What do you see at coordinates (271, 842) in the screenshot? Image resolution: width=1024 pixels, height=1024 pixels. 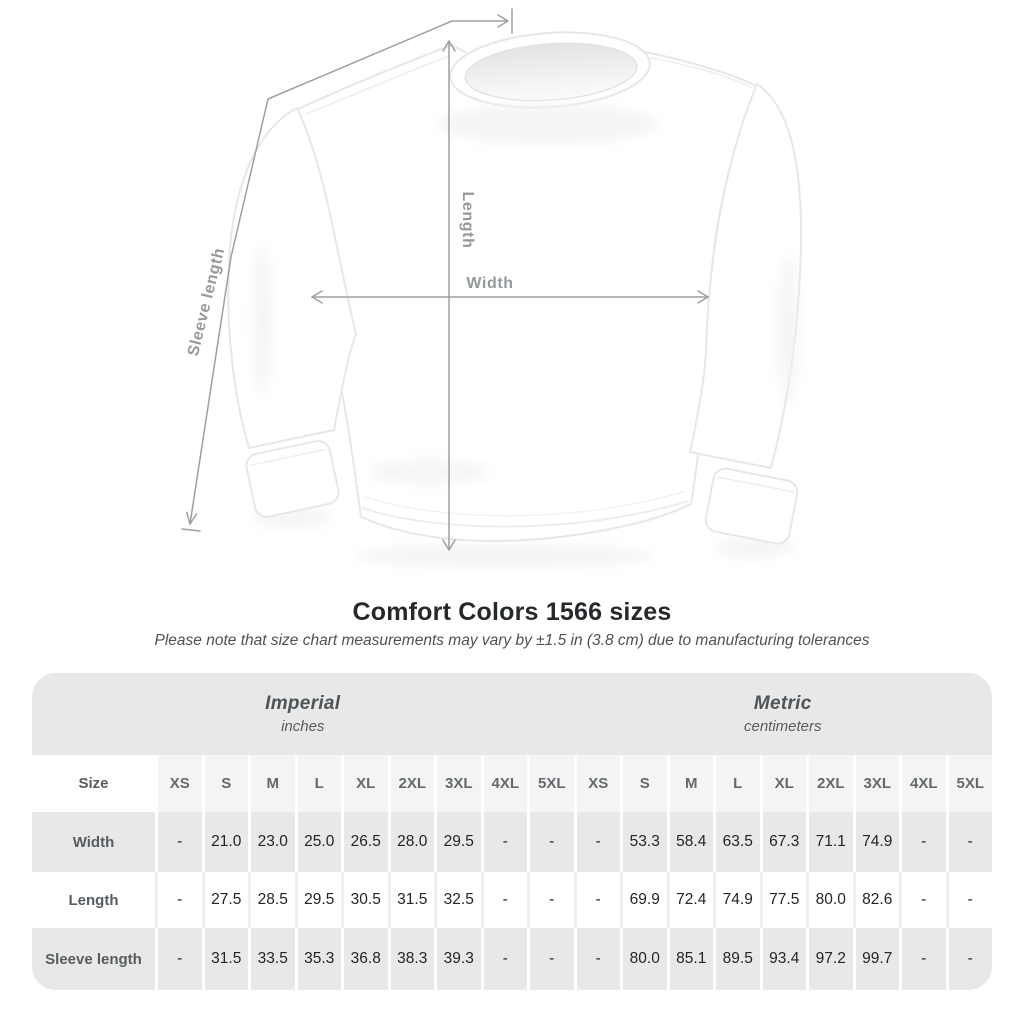 I see `value-cell: 23.0` at bounding box center [271, 842].